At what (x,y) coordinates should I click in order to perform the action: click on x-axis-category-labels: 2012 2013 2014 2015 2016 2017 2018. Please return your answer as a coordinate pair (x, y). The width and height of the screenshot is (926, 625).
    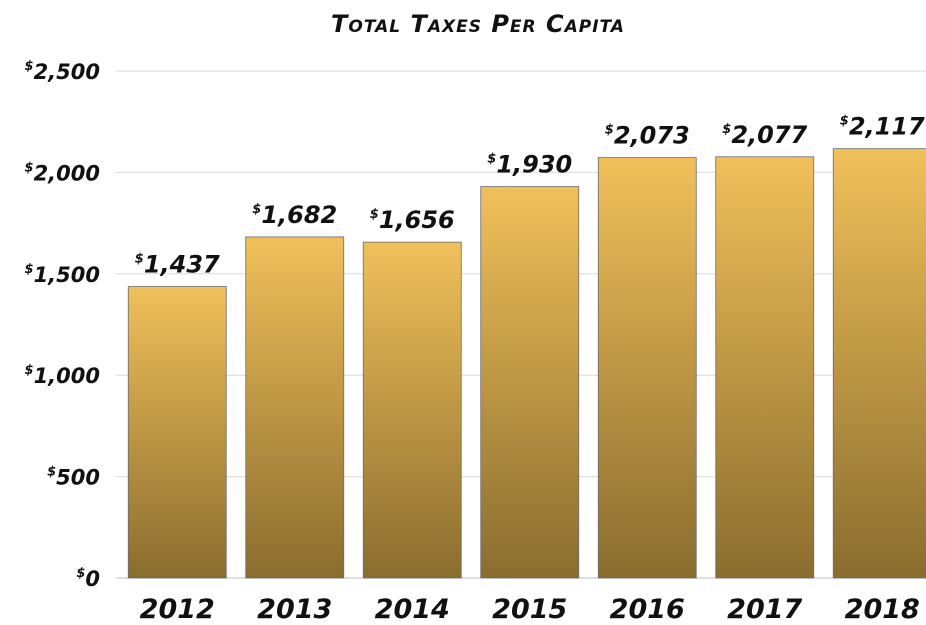
    Looking at the image, I should click on (530, 609).